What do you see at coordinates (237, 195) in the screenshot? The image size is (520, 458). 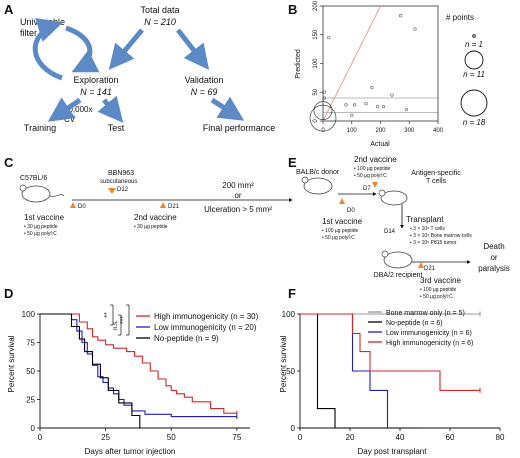 I see `c-endpoint-line2: or` at bounding box center [237, 195].